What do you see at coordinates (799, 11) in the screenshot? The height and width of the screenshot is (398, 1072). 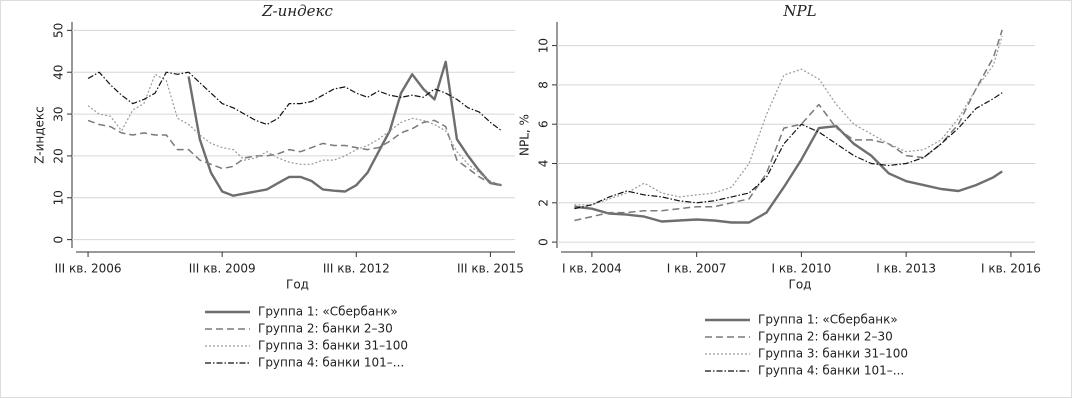 I see `chart-title: NPL` at bounding box center [799, 11].